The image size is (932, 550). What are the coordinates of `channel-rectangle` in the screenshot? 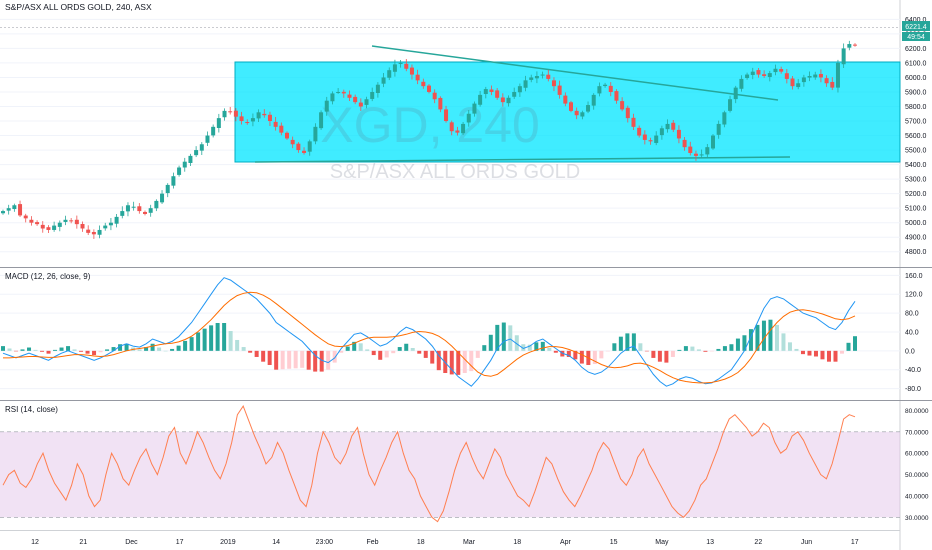 It's located at (567, 112).